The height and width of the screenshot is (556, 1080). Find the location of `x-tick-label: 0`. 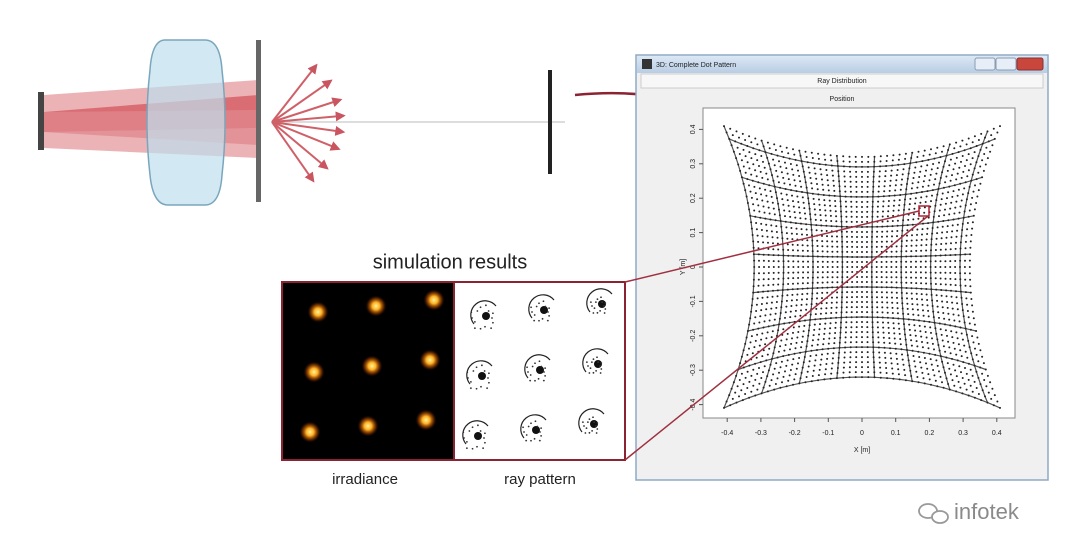

x-tick-label: 0 is located at coordinates (862, 433).